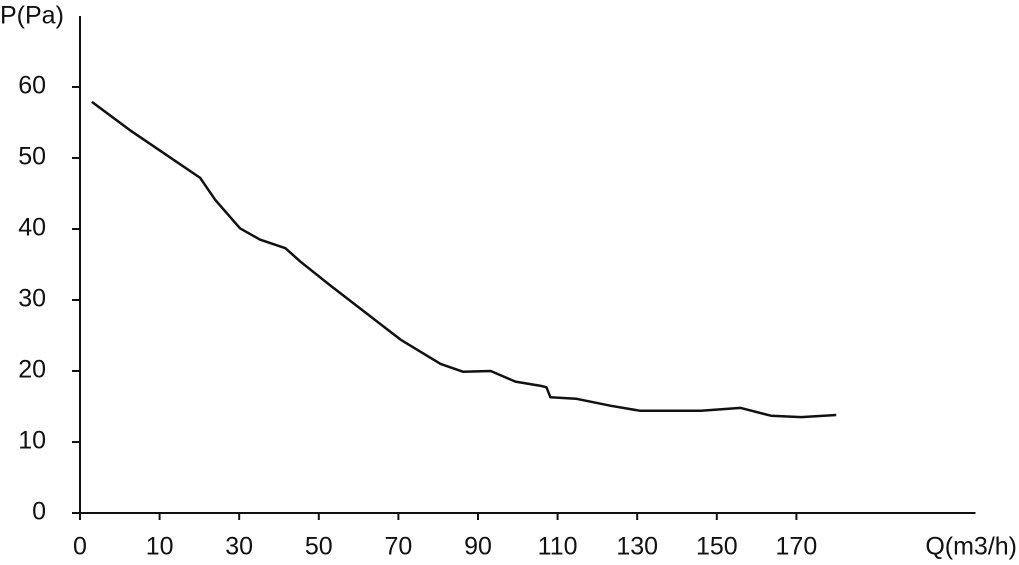 The height and width of the screenshot is (565, 1019). What do you see at coordinates (558, 547) in the screenshot?
I see `x-tick-label: 110` at bounding box center [558, 547].